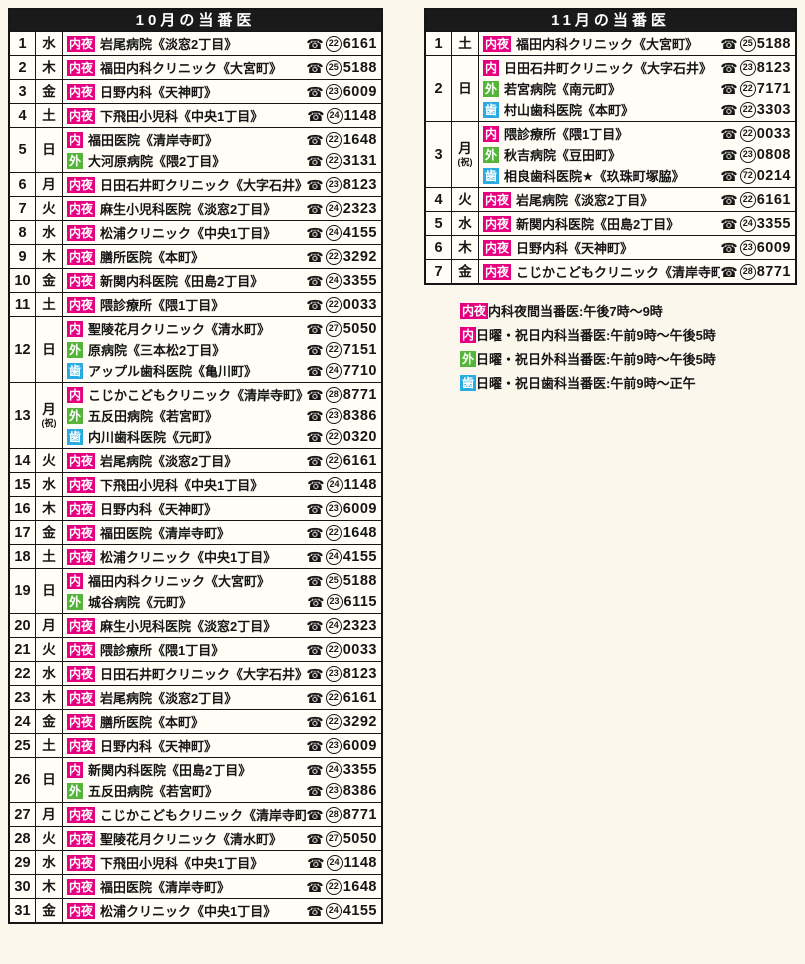  Describe the element at coordinates (359, 160) in the screenshot. I see `phone-digits: 3131` at that location.